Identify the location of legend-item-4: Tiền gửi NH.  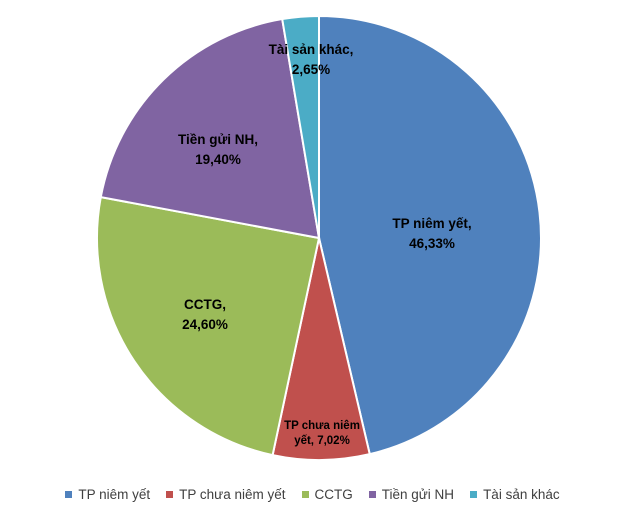
(411, 494).